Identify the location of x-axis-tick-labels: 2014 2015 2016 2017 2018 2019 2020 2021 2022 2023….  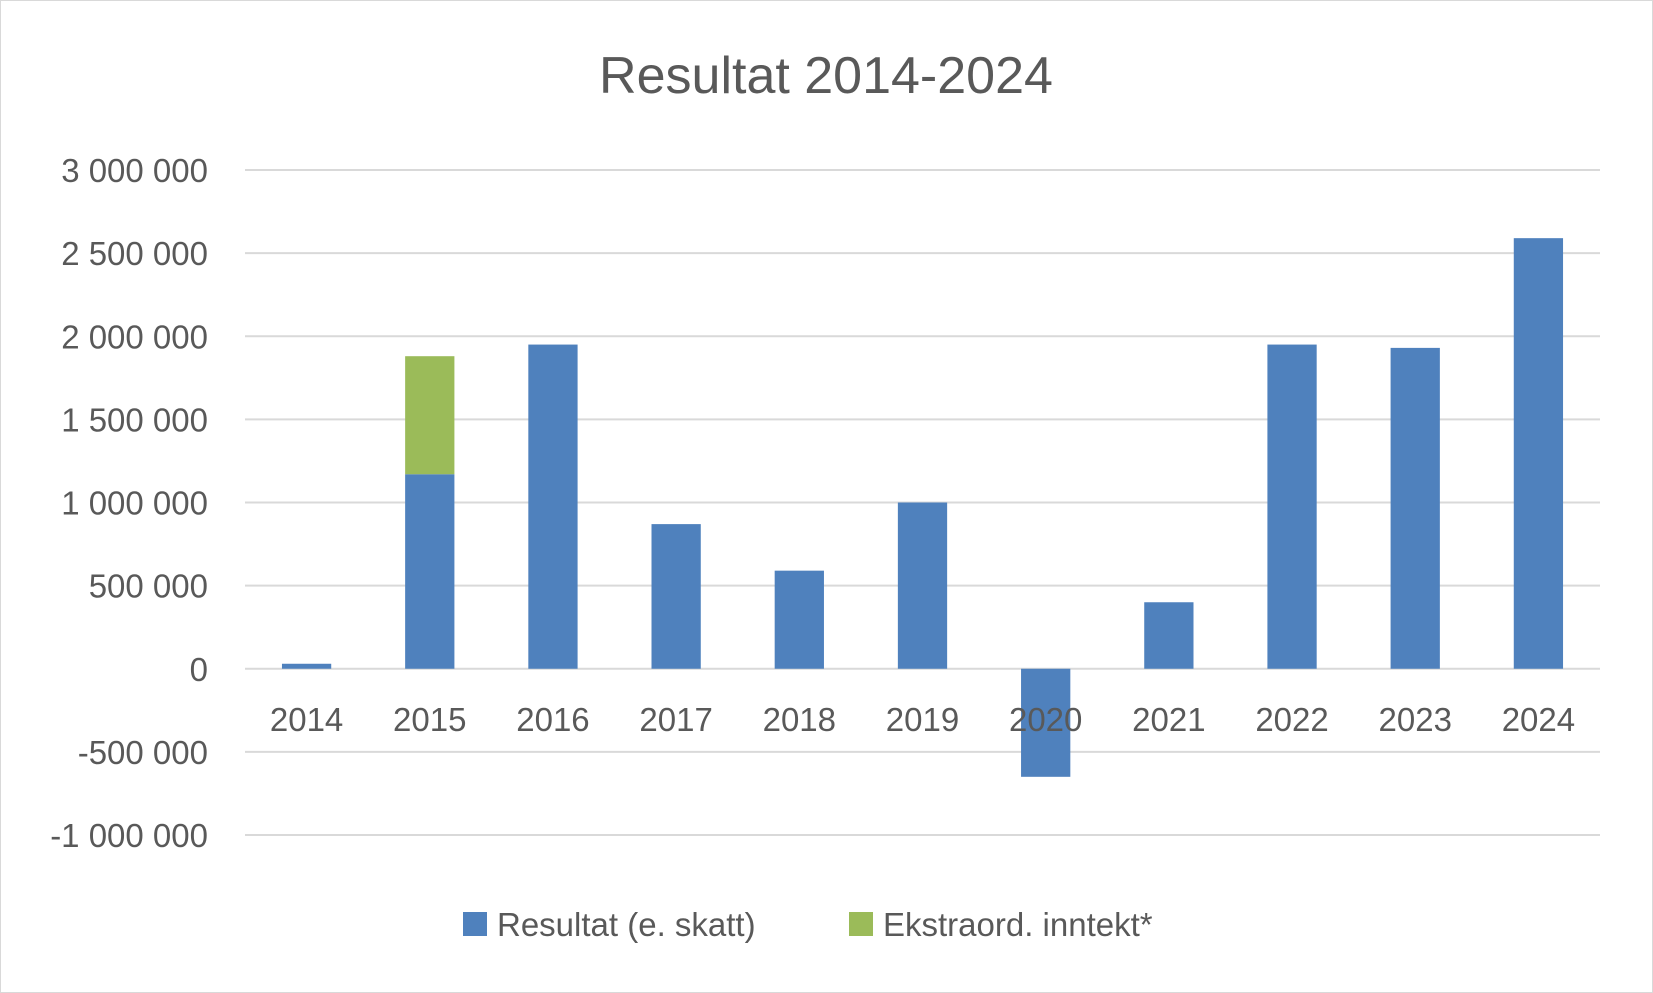
(922, 719).